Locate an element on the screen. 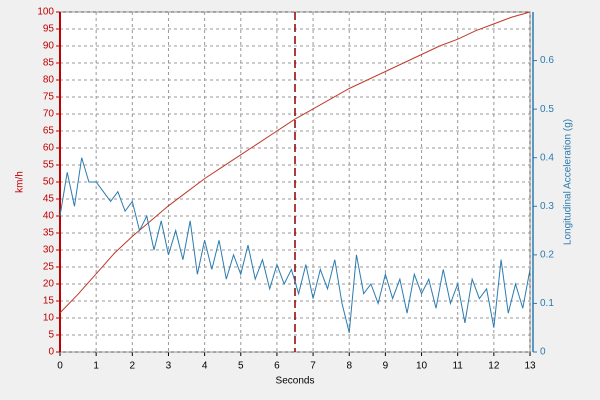 The image size is (600, 400). y-tick-label: 45 is located at coordinates (49, 199).